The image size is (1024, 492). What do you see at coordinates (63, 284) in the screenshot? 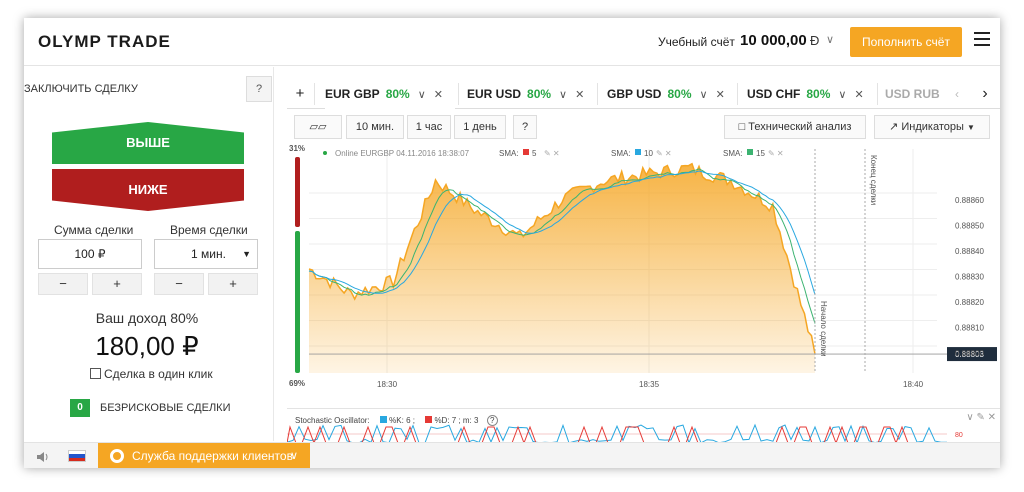
I see `amount-decrease-button: −` at bounding box center [63, 284].